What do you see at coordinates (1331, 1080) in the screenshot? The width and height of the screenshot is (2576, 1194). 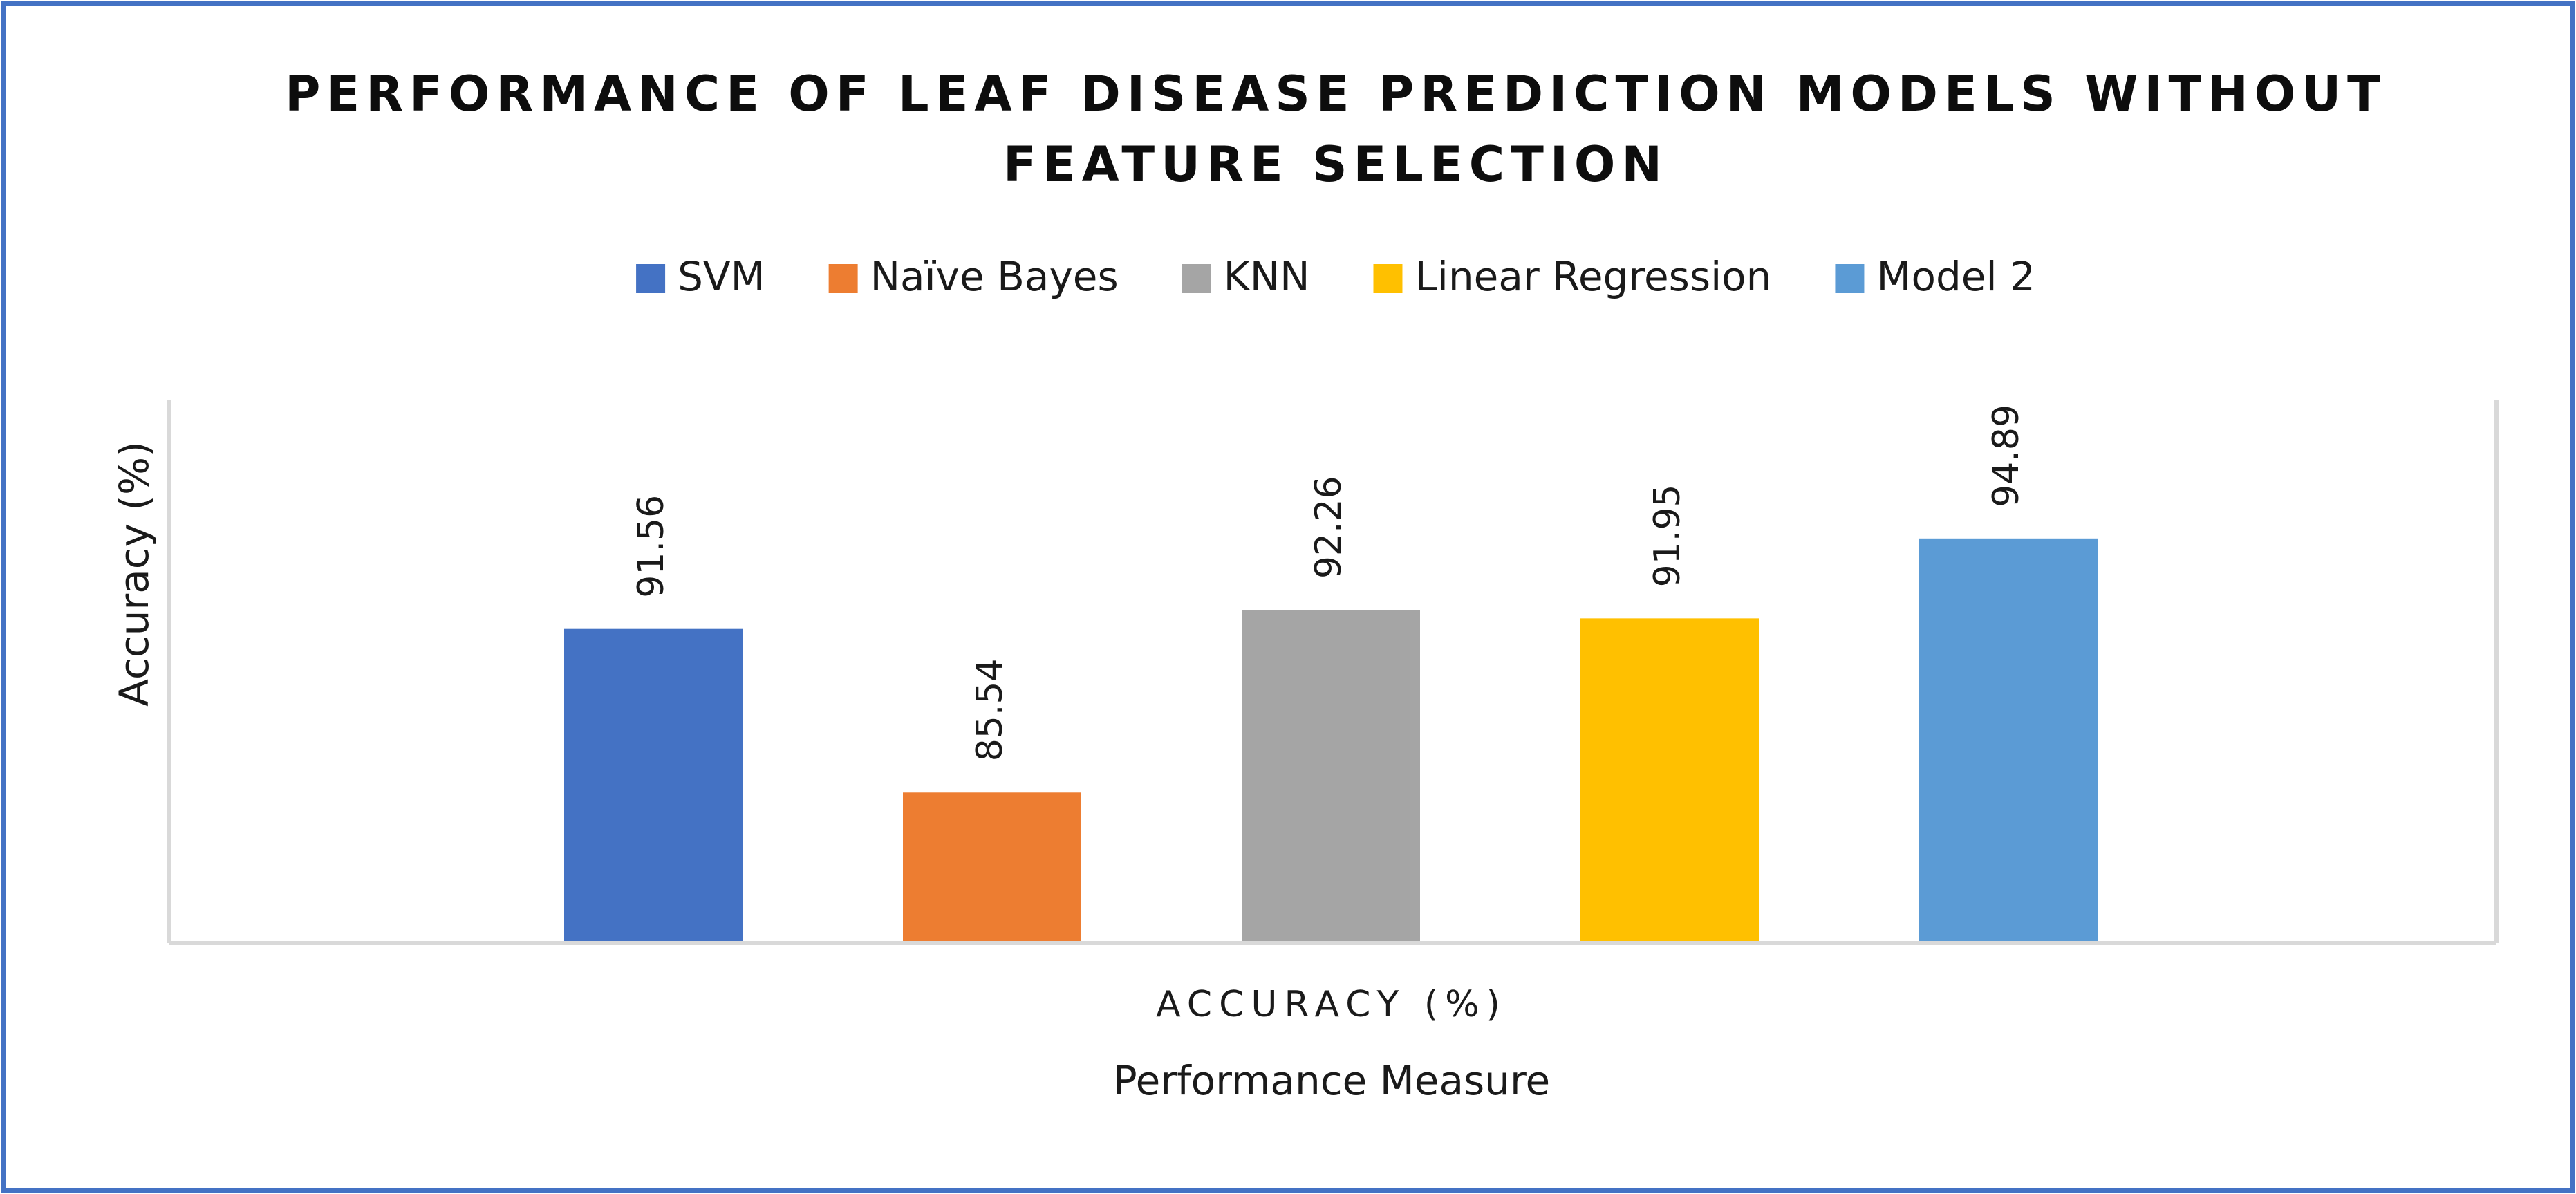 I see `x-axis-title: Performance Measure` at bounding box center [1331, 1080].